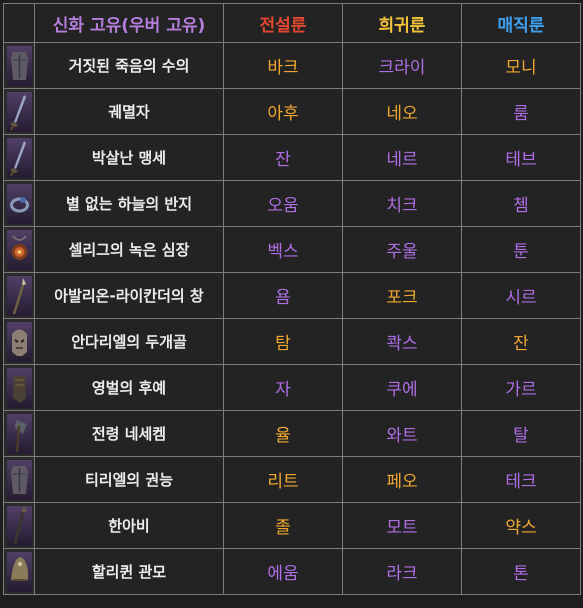 The image size is (583, 608). Describe the element at coordinates (402, 341) in the screenshot. I see `rare-rune: 콱스` at that location.